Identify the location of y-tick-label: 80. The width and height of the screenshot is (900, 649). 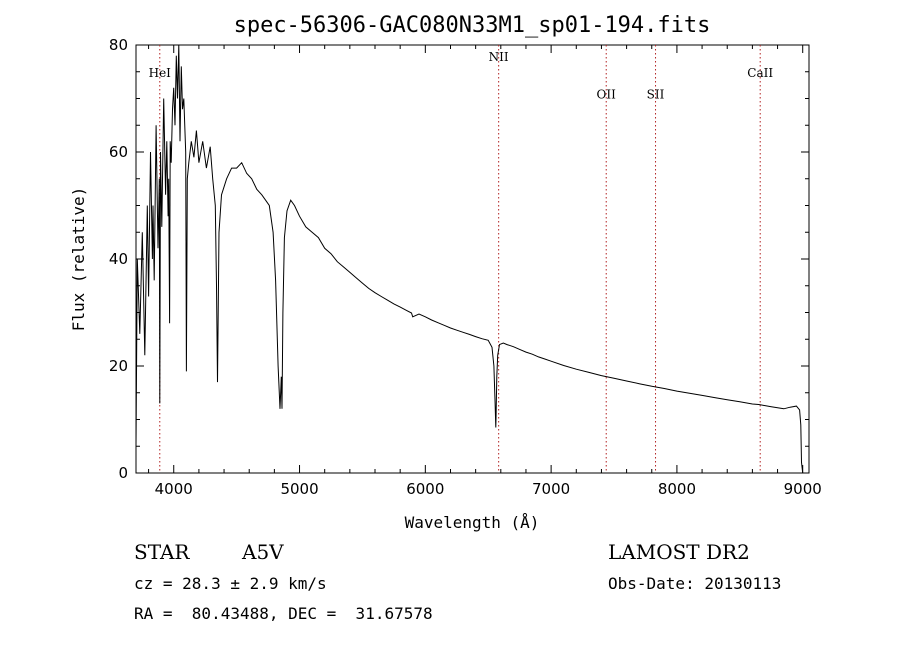
(118, 45).